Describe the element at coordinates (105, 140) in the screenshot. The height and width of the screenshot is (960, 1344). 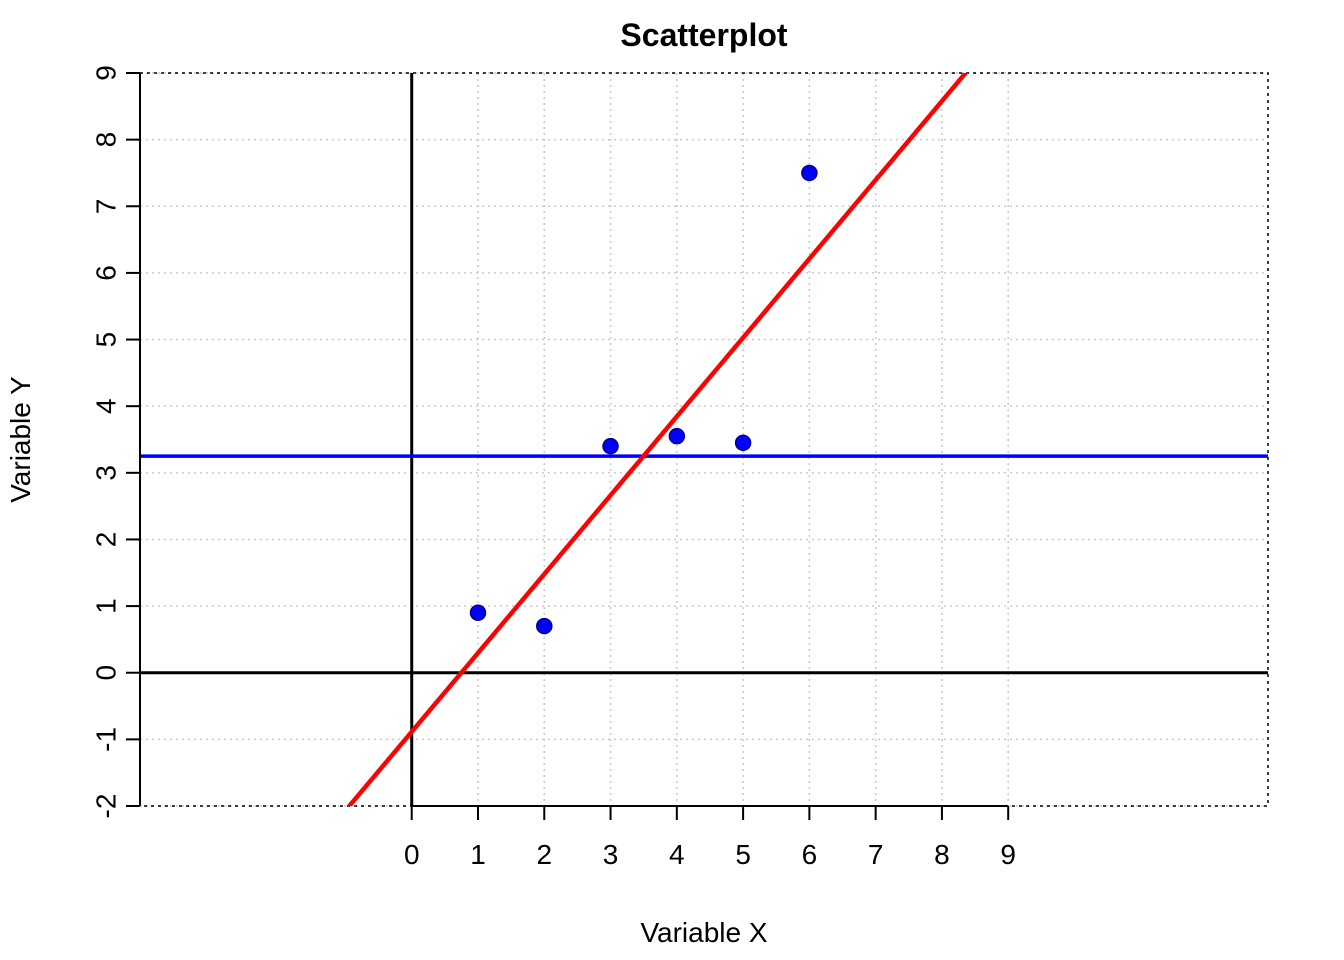
I see `y-tick-label: 8` at that location.